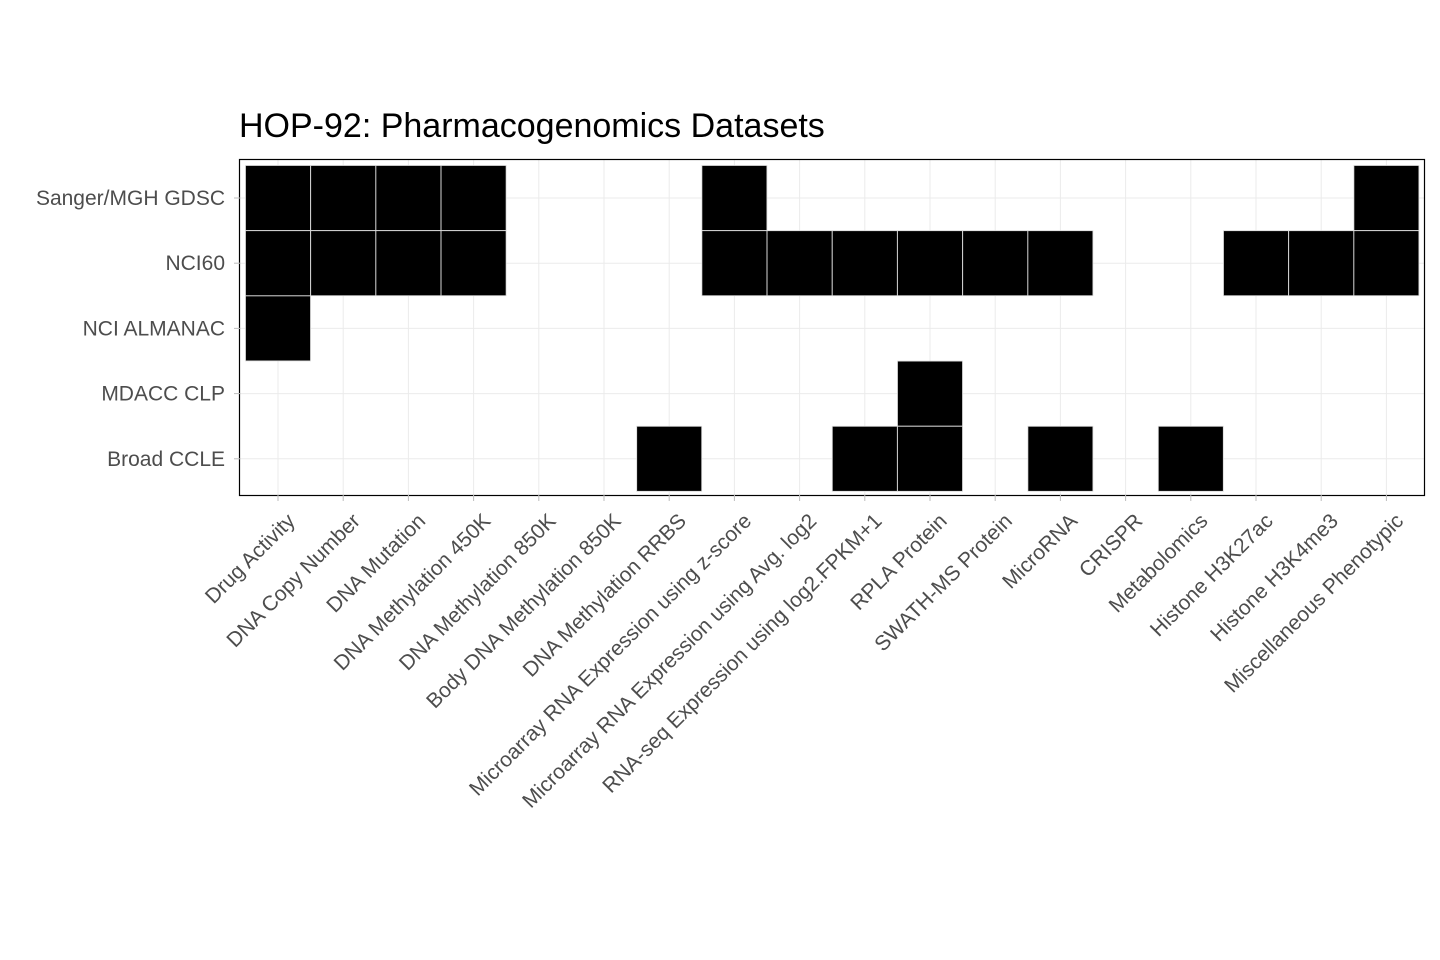 Image resolution: width=1440 pixels, height=960 pixels. Describe the element at coordinates (166, 459) in the screenshot. I see `y-tick-label: Broad CCLE` at that location.